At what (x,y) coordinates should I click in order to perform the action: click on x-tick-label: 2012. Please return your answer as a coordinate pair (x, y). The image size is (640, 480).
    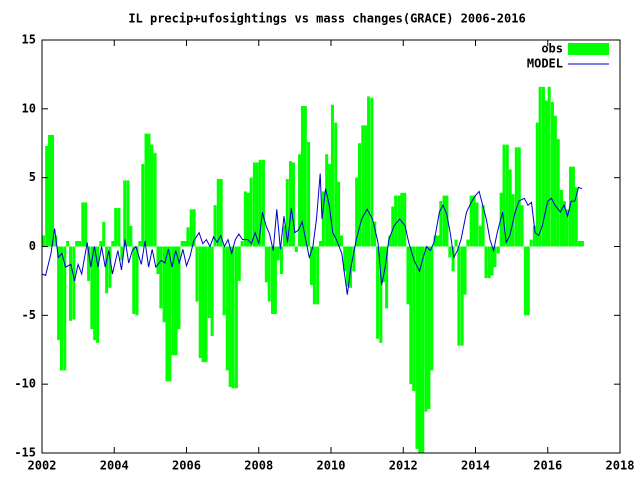
    Looking at the image, I should click on (403, 466).